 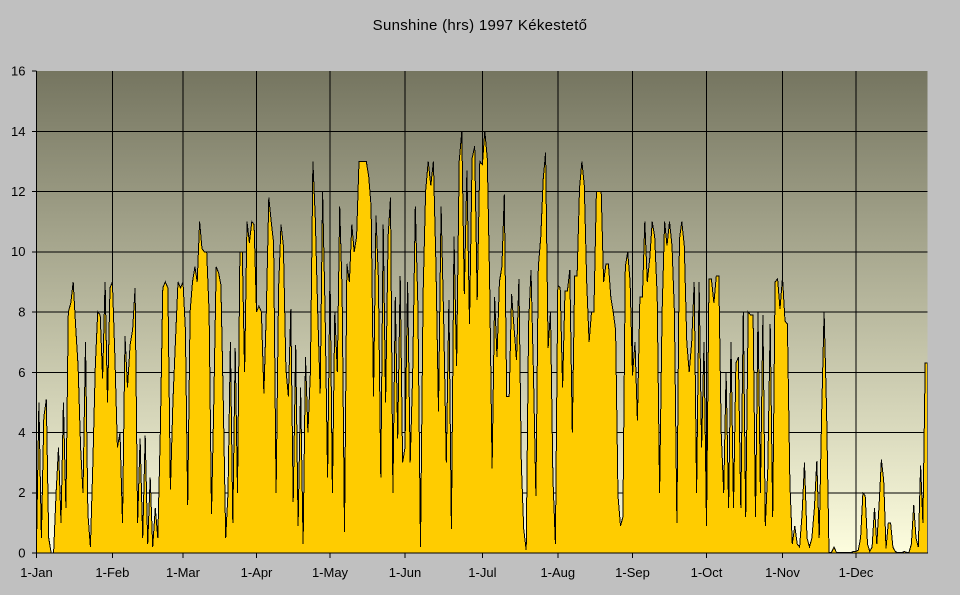 I want to click on svg-text: 8, so click(x=21, y=312).